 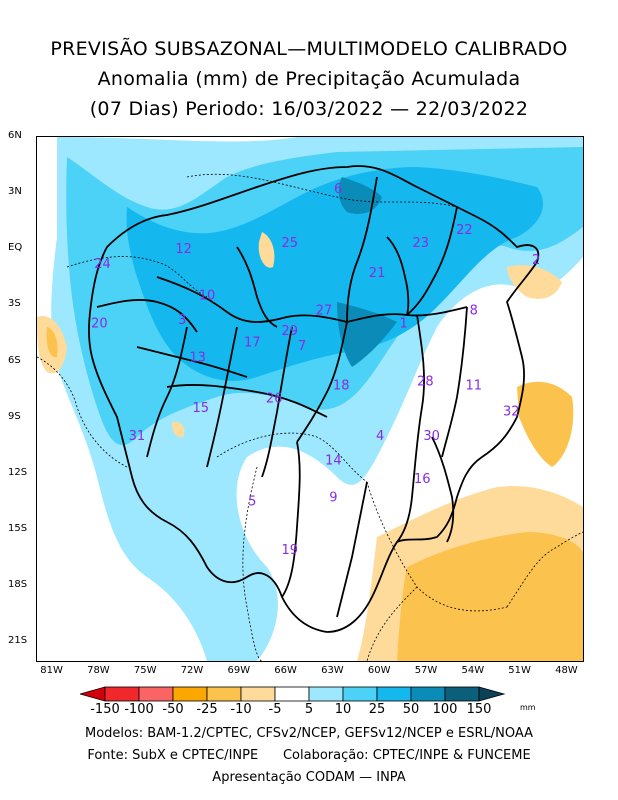 What do you see at coordinates (137, 436) in the screenshot?
I see `basin-label-31: 31` at bounding box center [137, 436].